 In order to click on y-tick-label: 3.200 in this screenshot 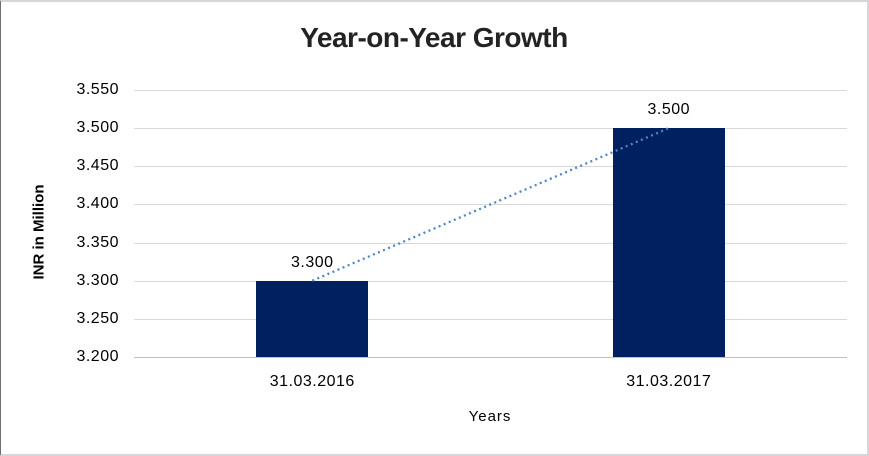, I will do `click(97, 356)`.